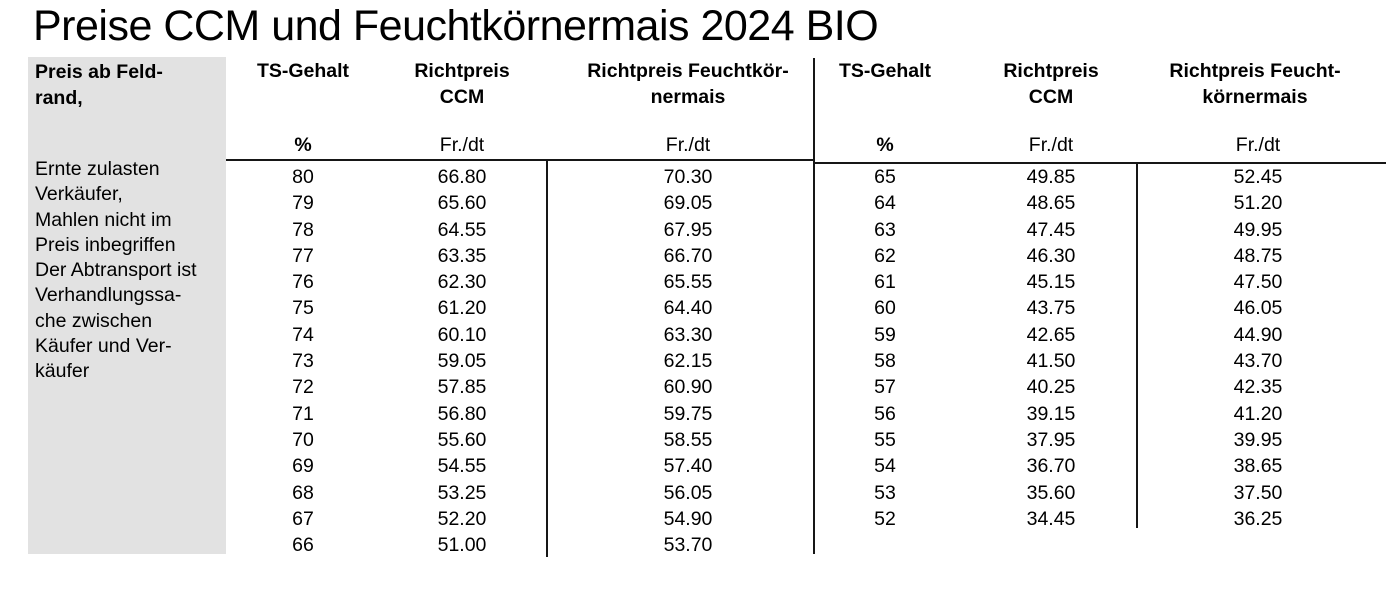 The height and width of the screenshot is (604, 1400). What do you see at coordinates (520, 160) in the screenshot?
I see `header-rule-left` at bounding box center [520, 160].